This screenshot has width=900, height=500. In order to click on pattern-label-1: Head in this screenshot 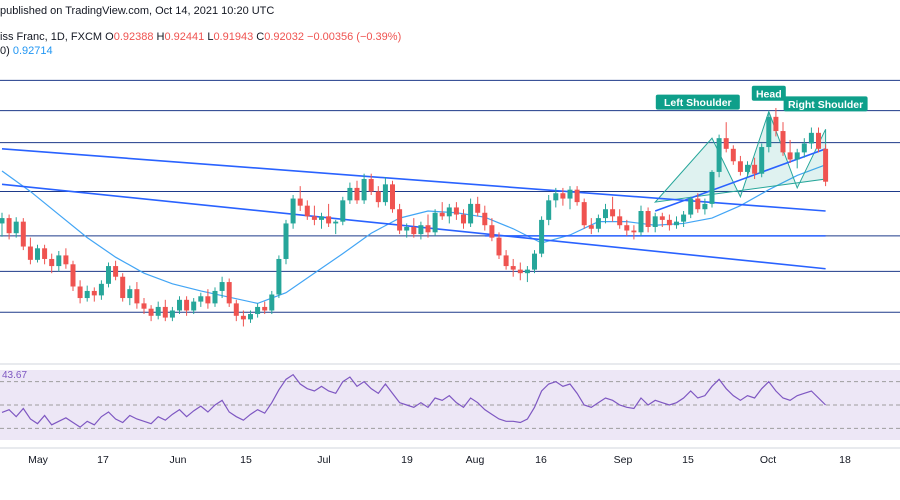, I will do `click(768, 93)`.